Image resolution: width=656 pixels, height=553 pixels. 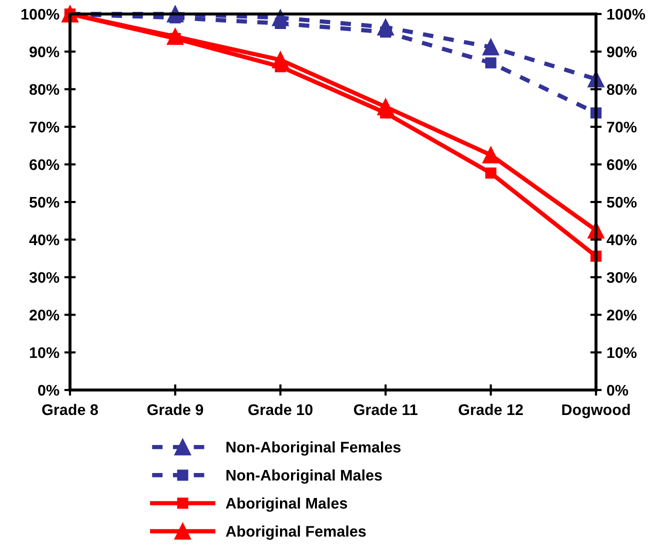 I want to click on y2-tick-label: 60%, so click(x=621, y=164).